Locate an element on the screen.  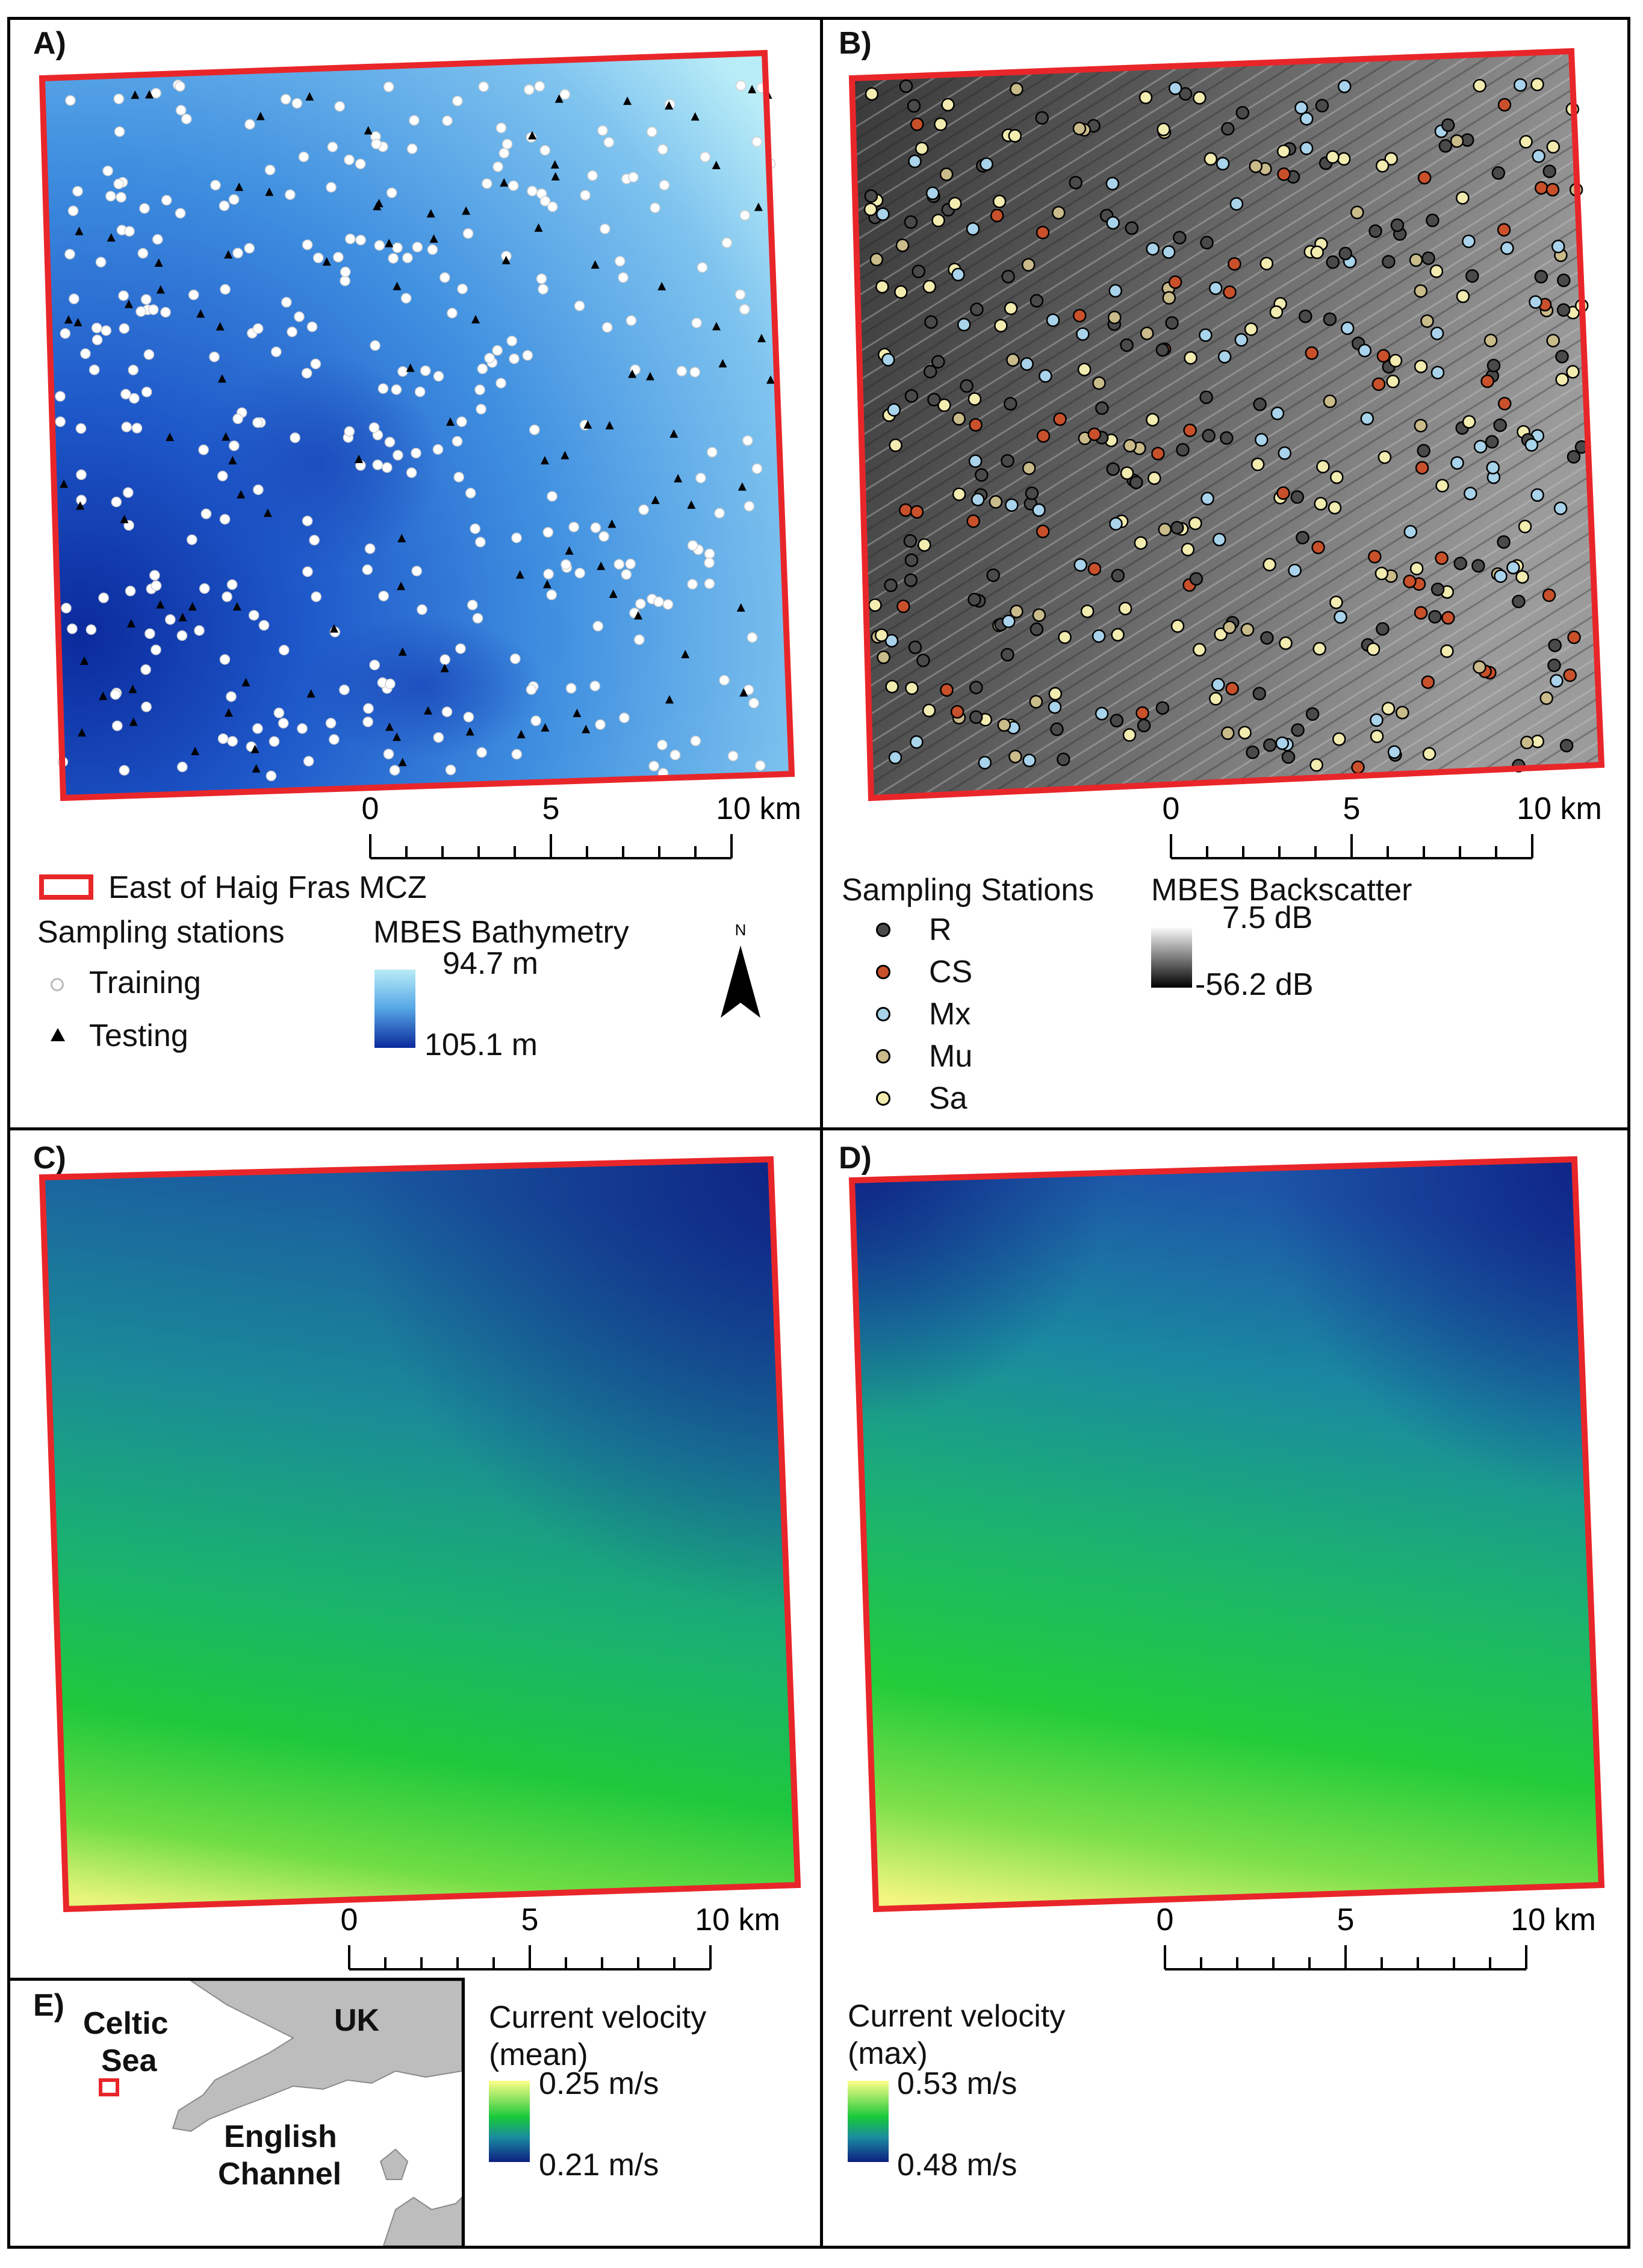
scalebar-d-0: 0 is located at coordinates (1166, 1920).